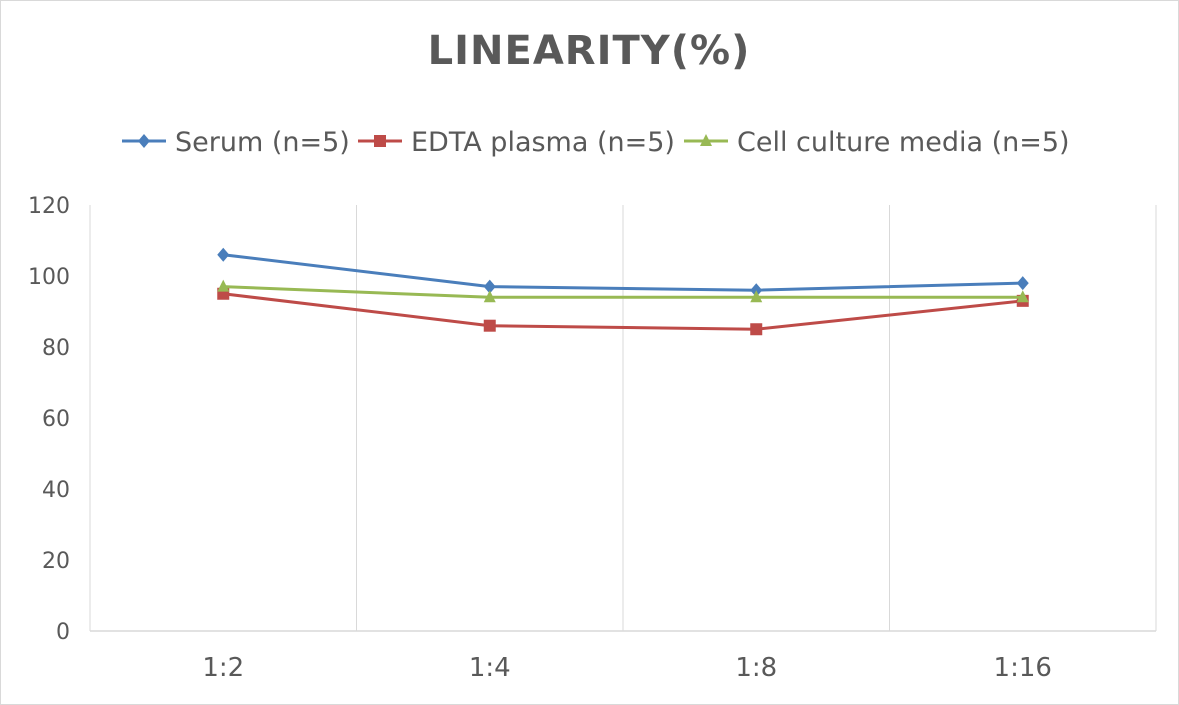 This screenshot has height=705, width=1179. I want to click on legend-label: EDTA plasma (n=5), so click(543, 142).